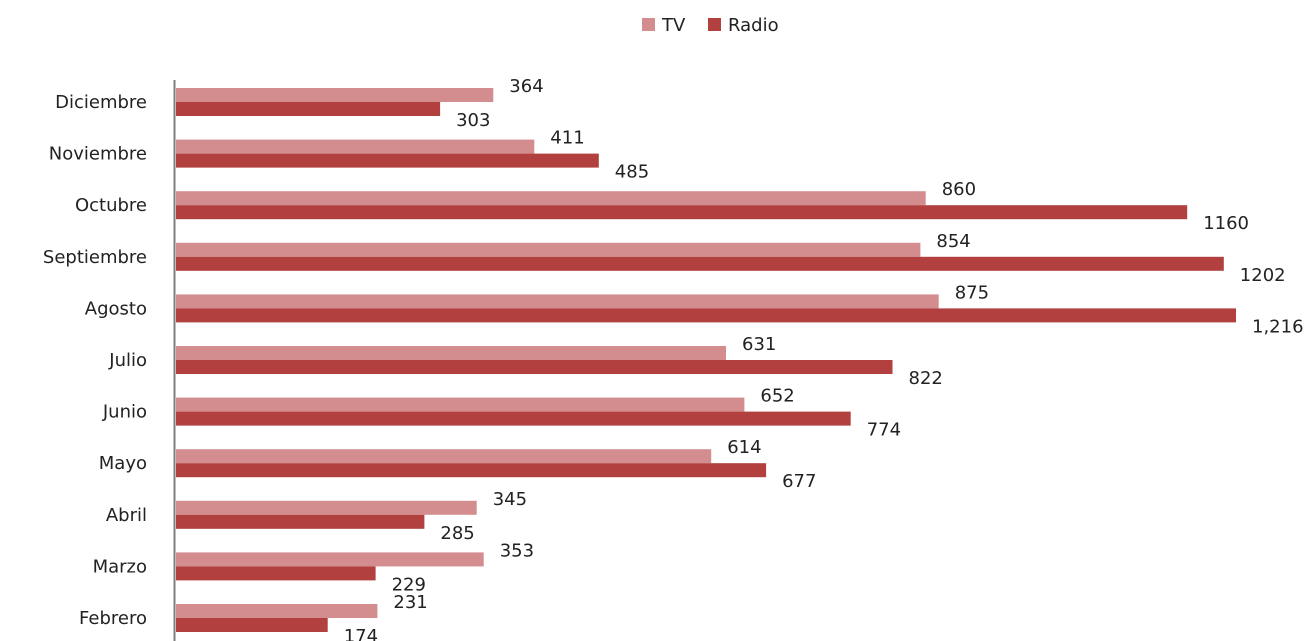 The width and height of the screenshot is (1313, 641). Describe the element at coordinates (355, 146) in the screenshot. I see `bar-tv-noviembre` at that location.